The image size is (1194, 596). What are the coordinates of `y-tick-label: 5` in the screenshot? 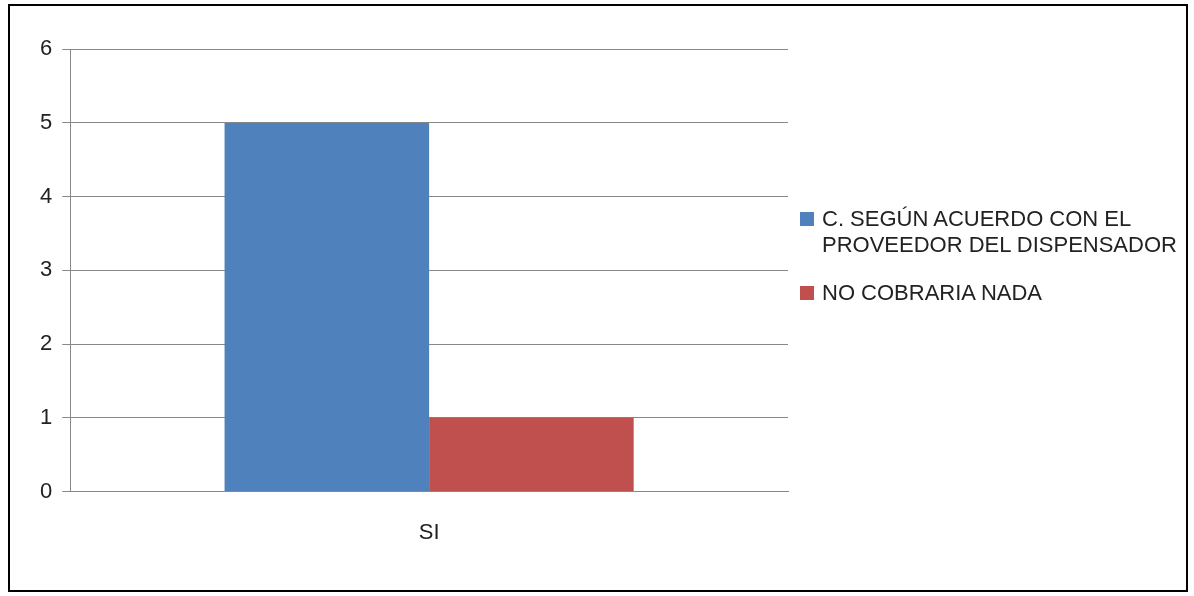 It's located at (46, 121).